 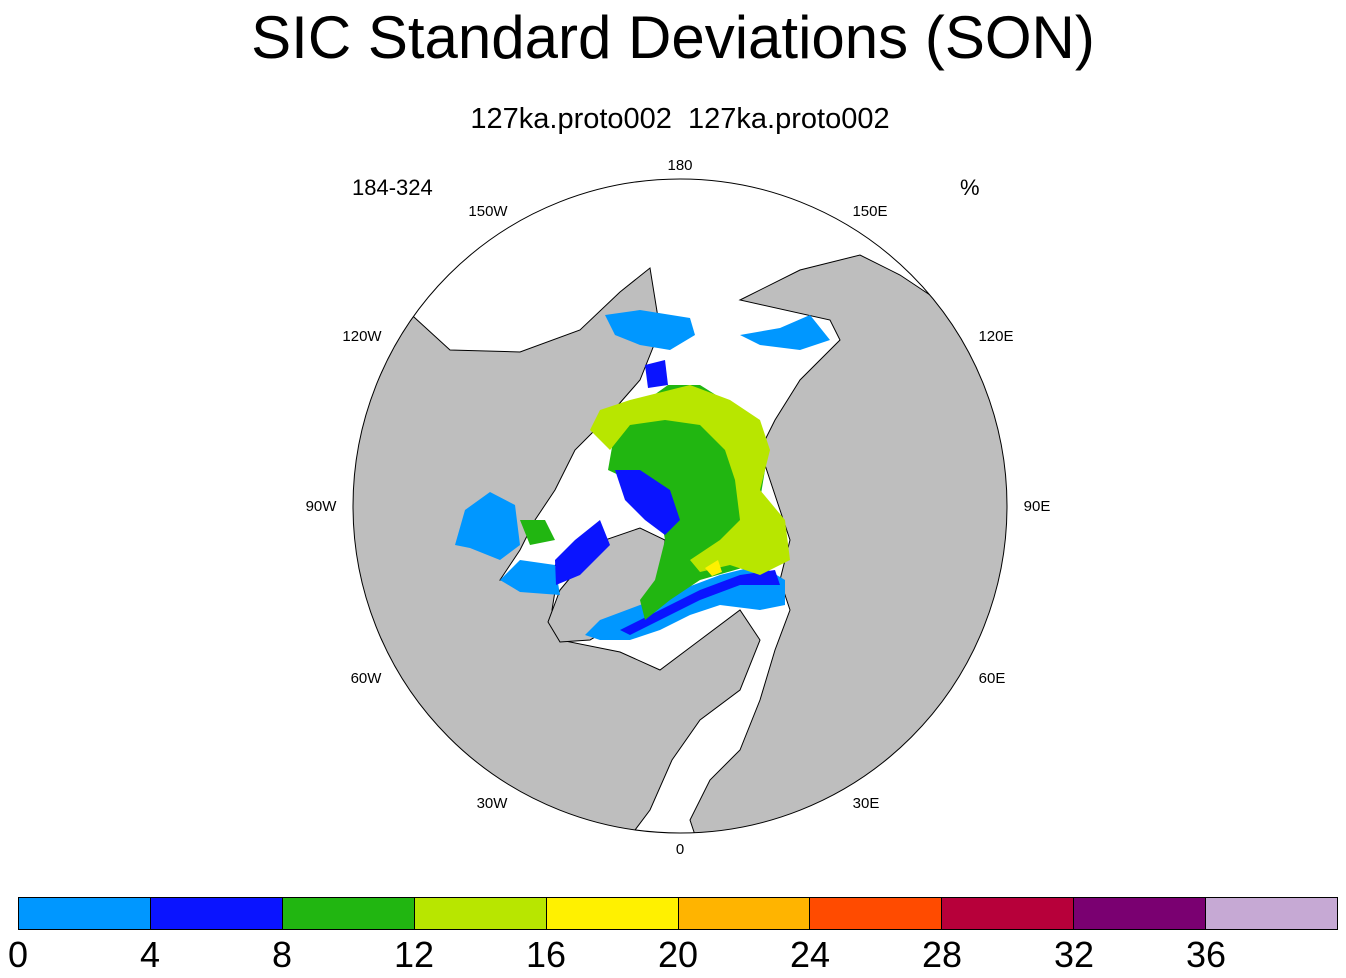 I want to click on lon-label-60e: 60E, so click(x=992, y=678).